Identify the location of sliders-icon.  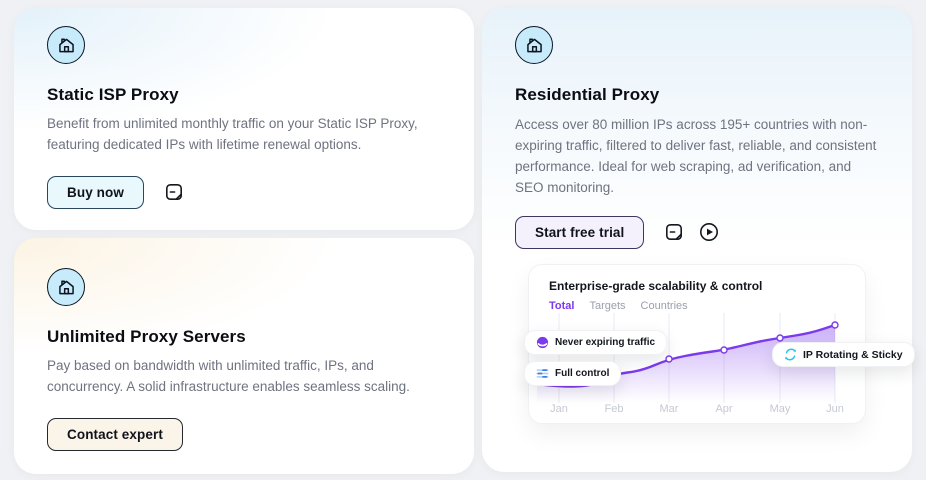
(542, 373).